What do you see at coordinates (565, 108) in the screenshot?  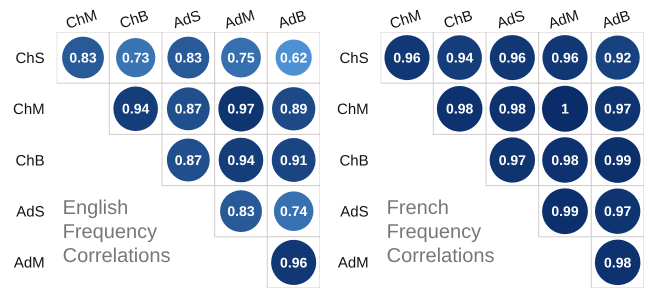 I see `data-label: 1` at bounding box center [565, 108].